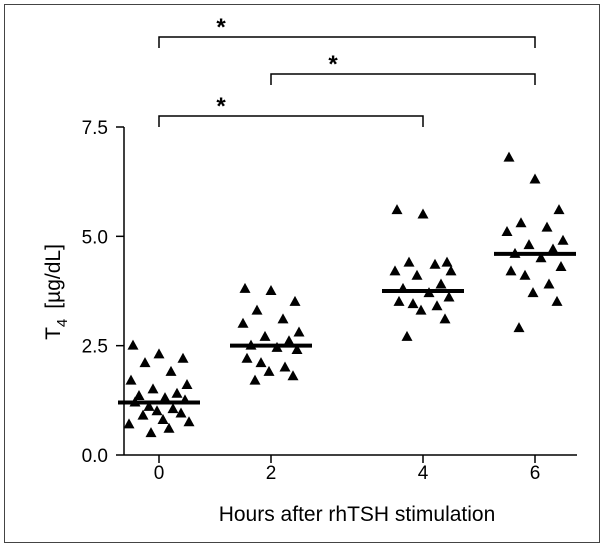  I want to click on y-tick-label: 0.0, so click(95, 456).